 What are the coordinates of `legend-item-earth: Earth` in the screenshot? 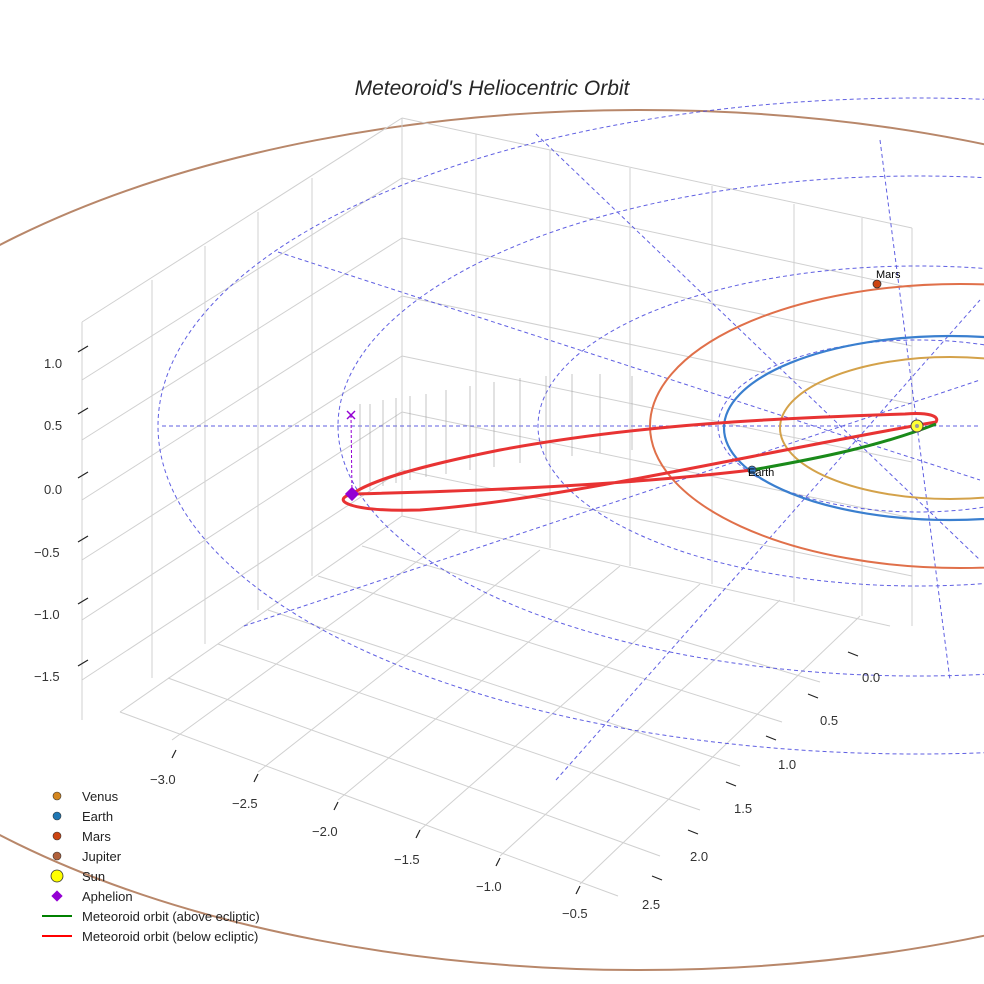 It's located at (149, 816).